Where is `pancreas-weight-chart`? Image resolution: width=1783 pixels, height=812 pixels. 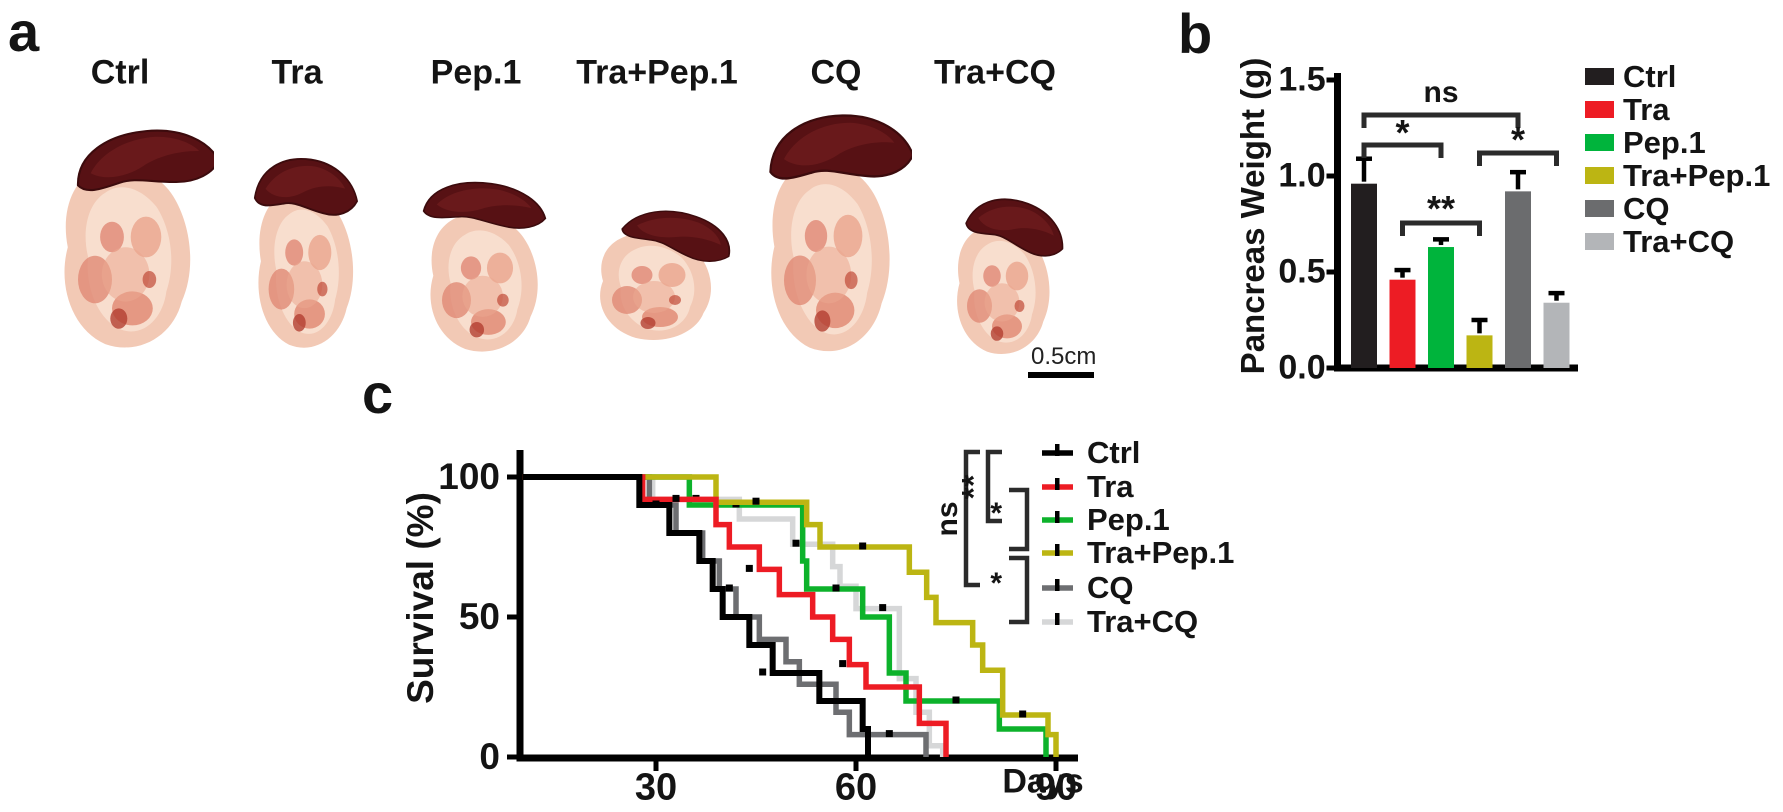
pancreas-weight-chart is located at coordinates (1470, 220).